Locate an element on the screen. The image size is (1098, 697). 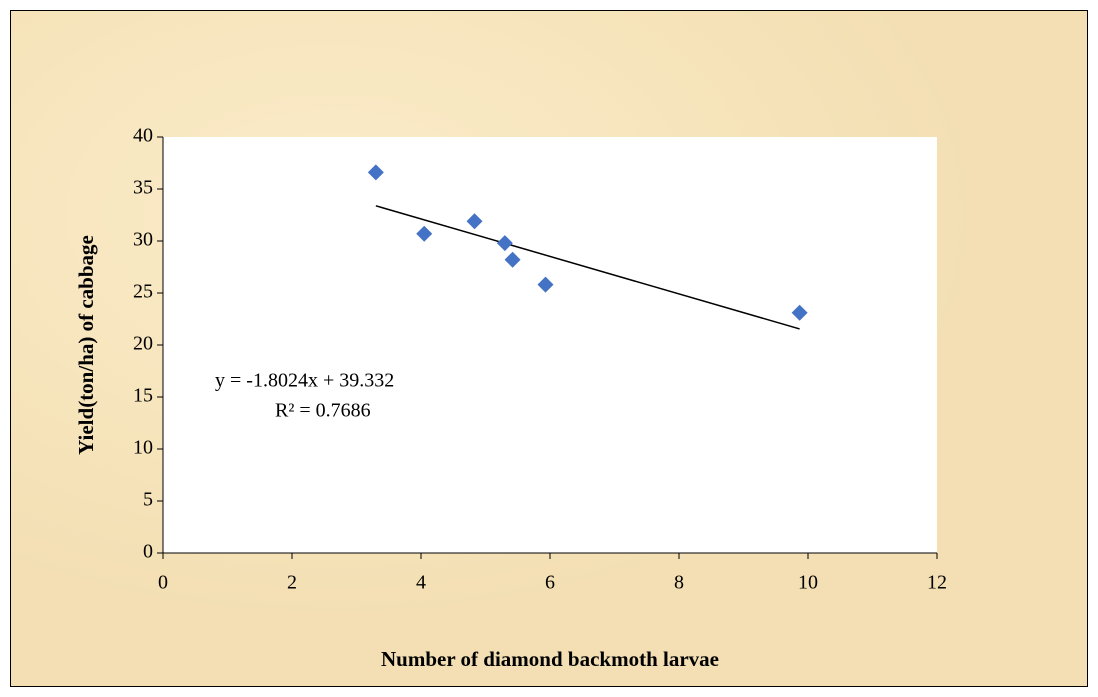
x-tick-label: 4 is located at coordinates (421, 583).